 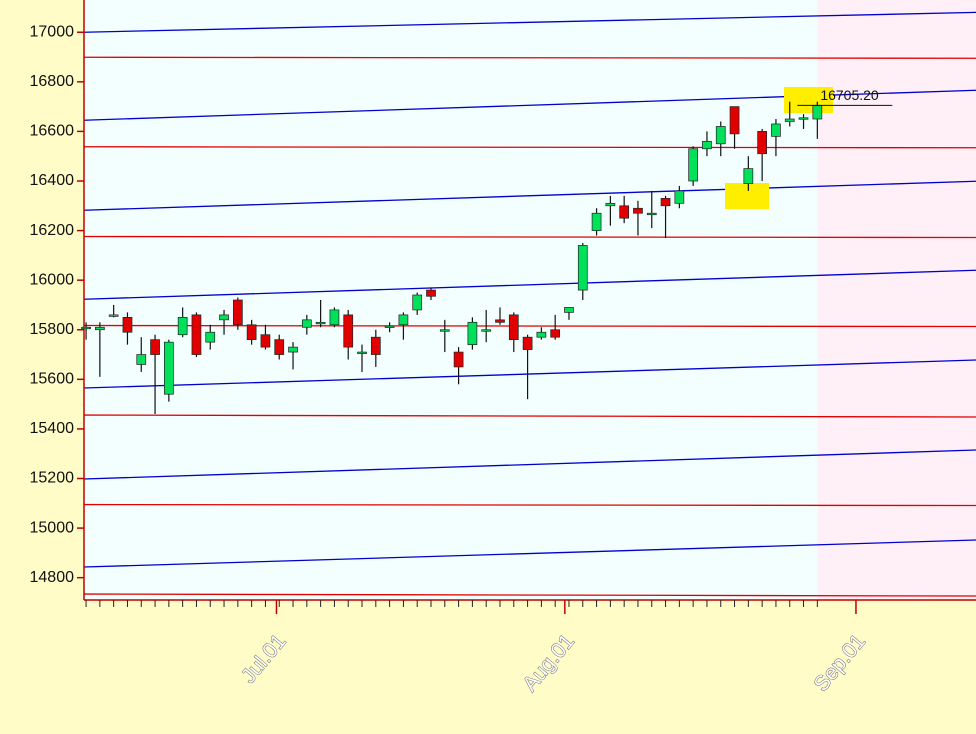 I want to click on highlight-layer, so click(x=779, y=148).